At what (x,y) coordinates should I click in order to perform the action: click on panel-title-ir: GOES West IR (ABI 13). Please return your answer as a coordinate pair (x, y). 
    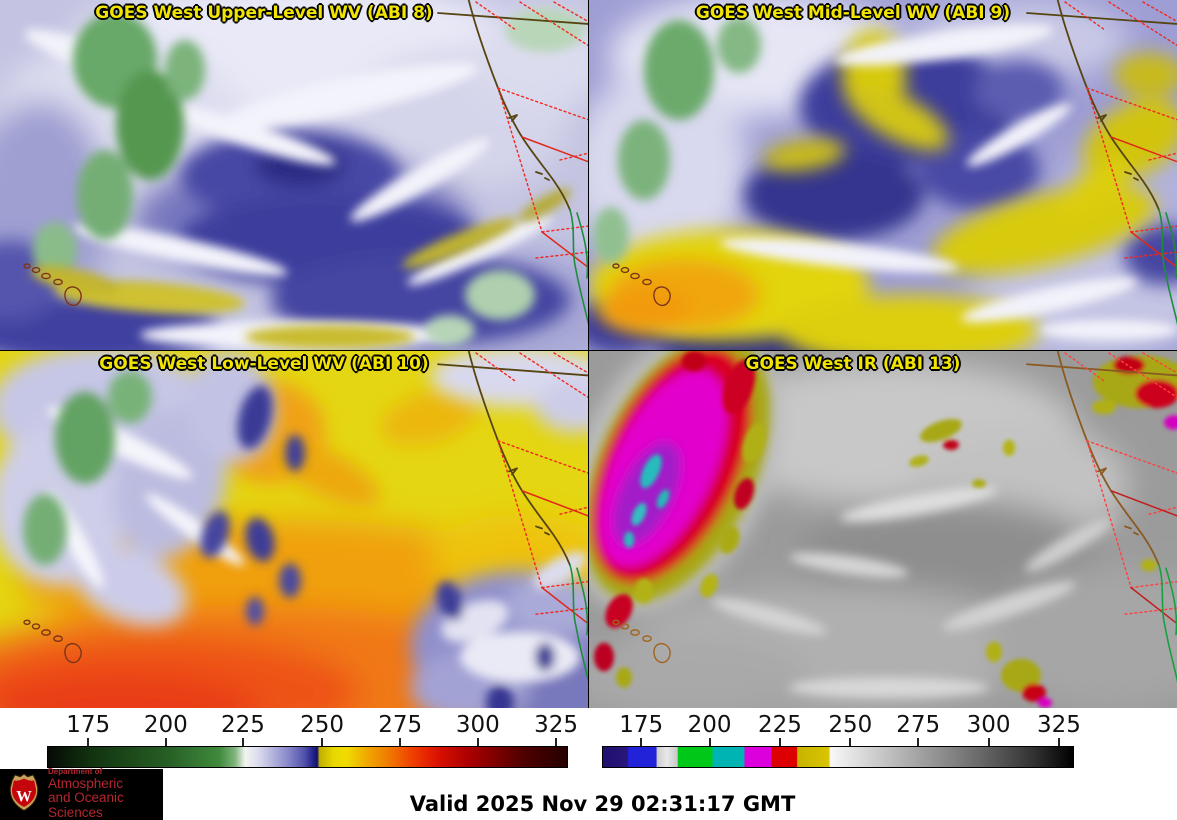
    Looking at the image, I should click on (853, 364).